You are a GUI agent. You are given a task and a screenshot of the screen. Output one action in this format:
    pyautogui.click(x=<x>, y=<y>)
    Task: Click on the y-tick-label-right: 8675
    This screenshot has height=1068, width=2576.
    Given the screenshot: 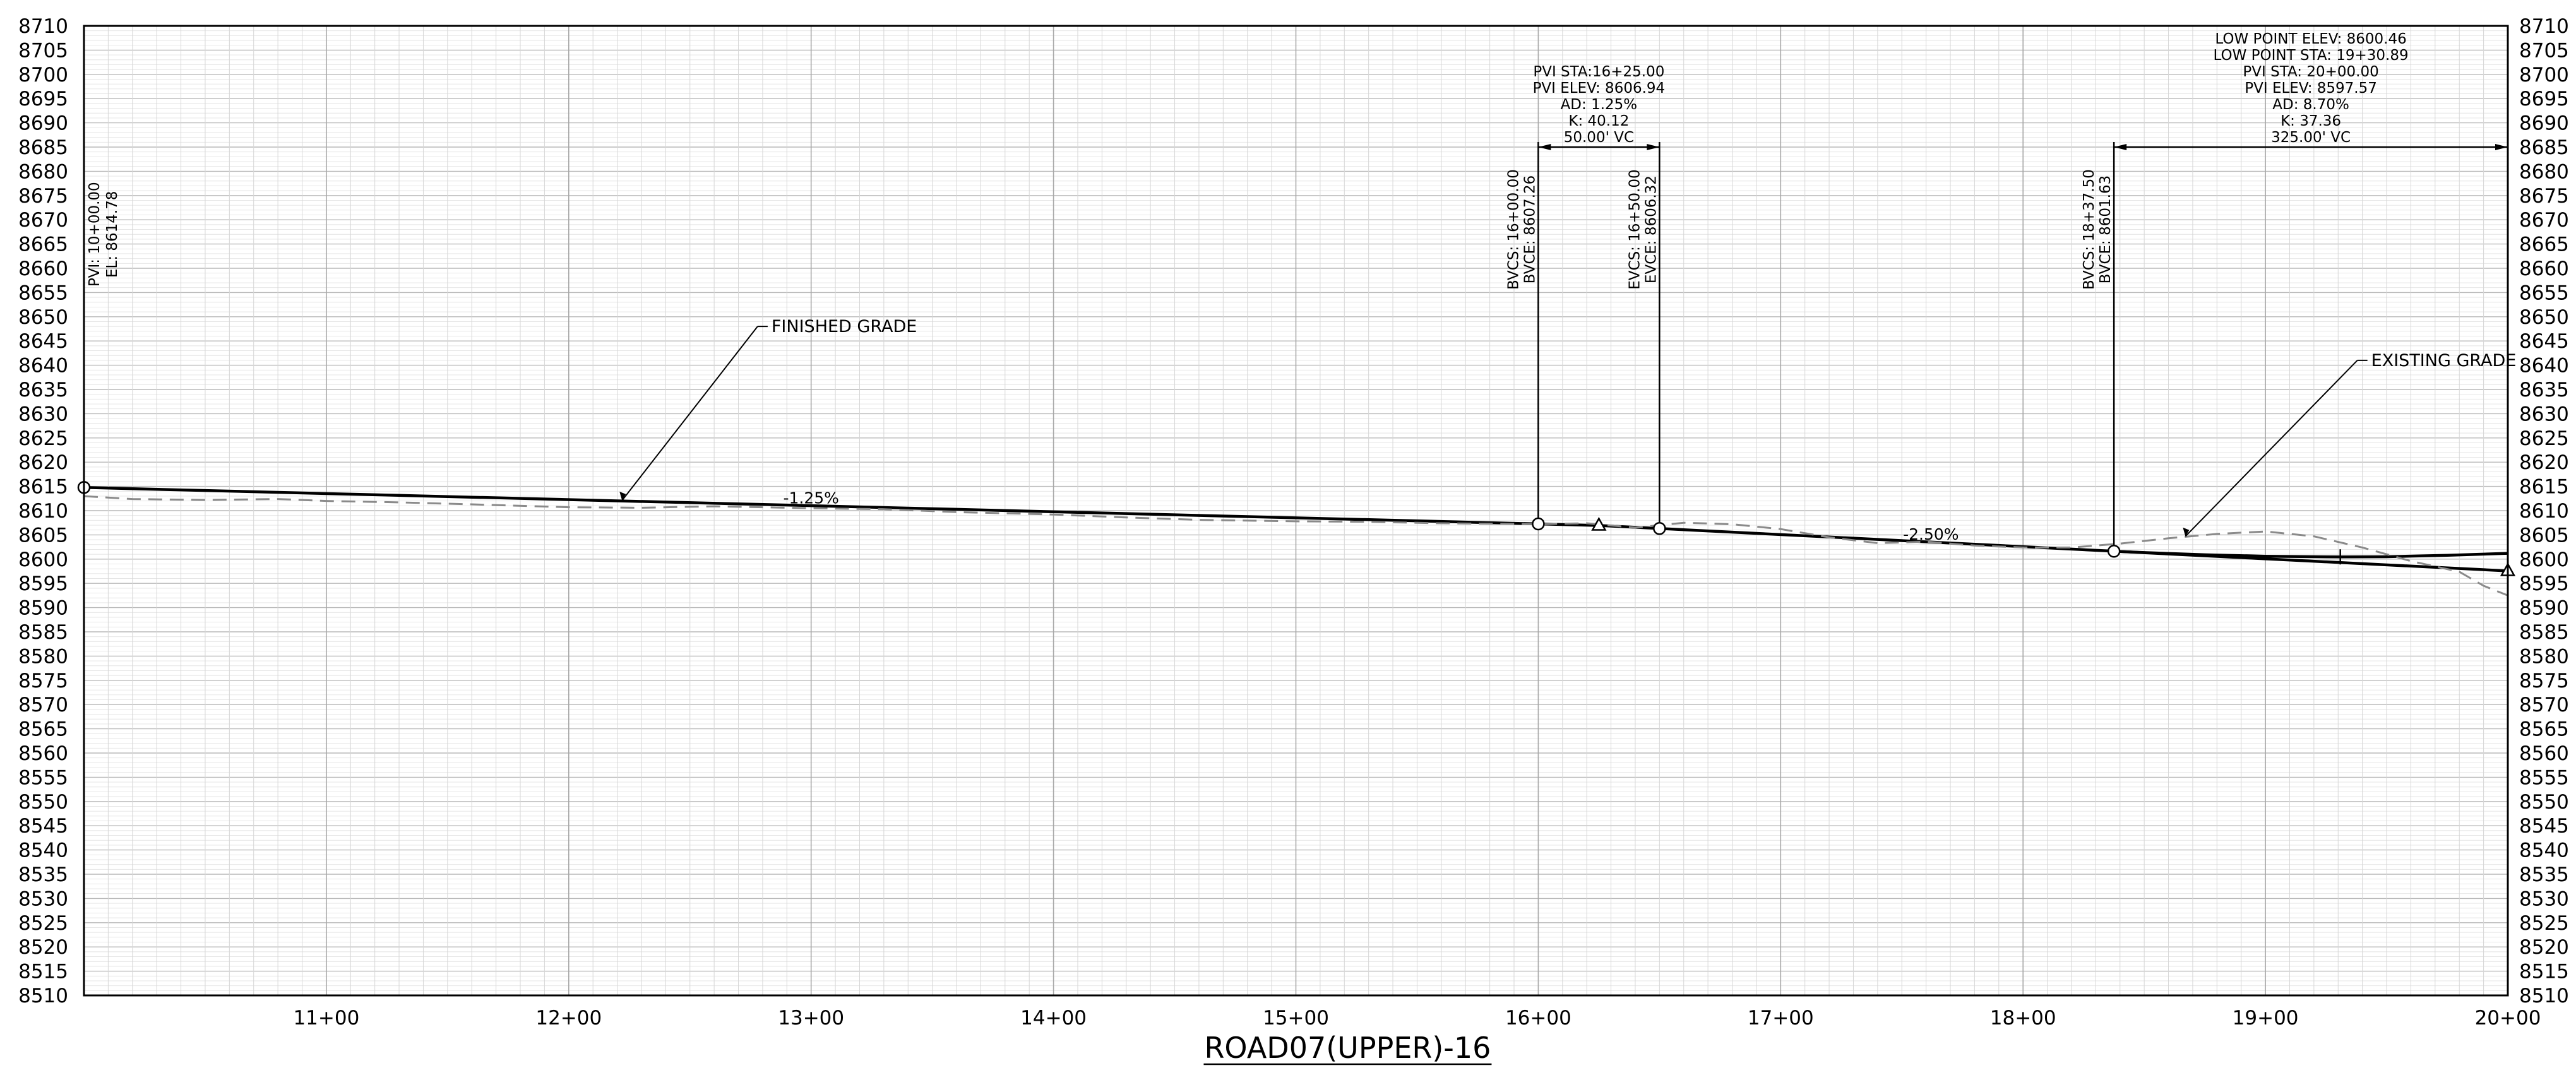 What is the action you would take?
    pyautogui.click(x=2544, y=196)
    